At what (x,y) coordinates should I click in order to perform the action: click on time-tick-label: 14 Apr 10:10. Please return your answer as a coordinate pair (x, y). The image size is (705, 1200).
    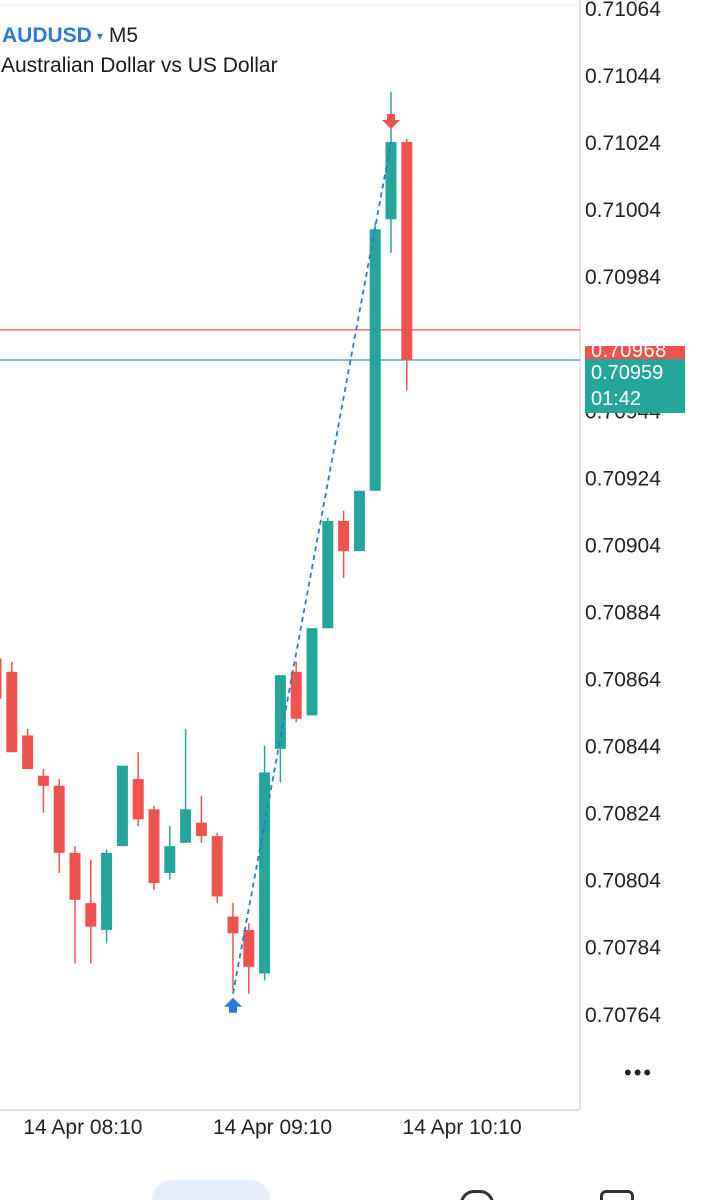
    Looking at the image, I should click on (462, 1127).